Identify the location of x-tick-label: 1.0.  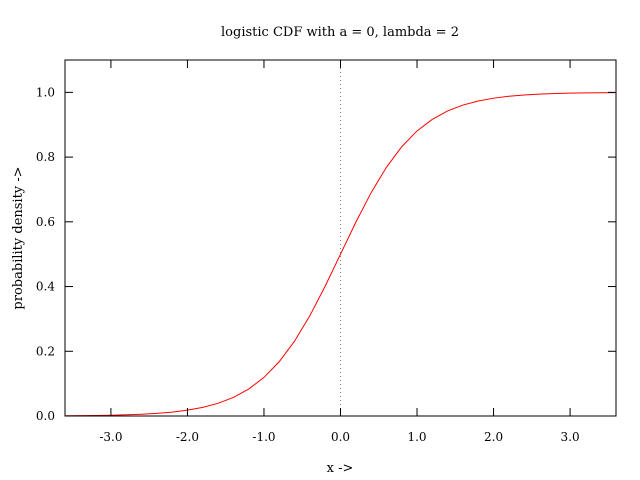
(416, 437).